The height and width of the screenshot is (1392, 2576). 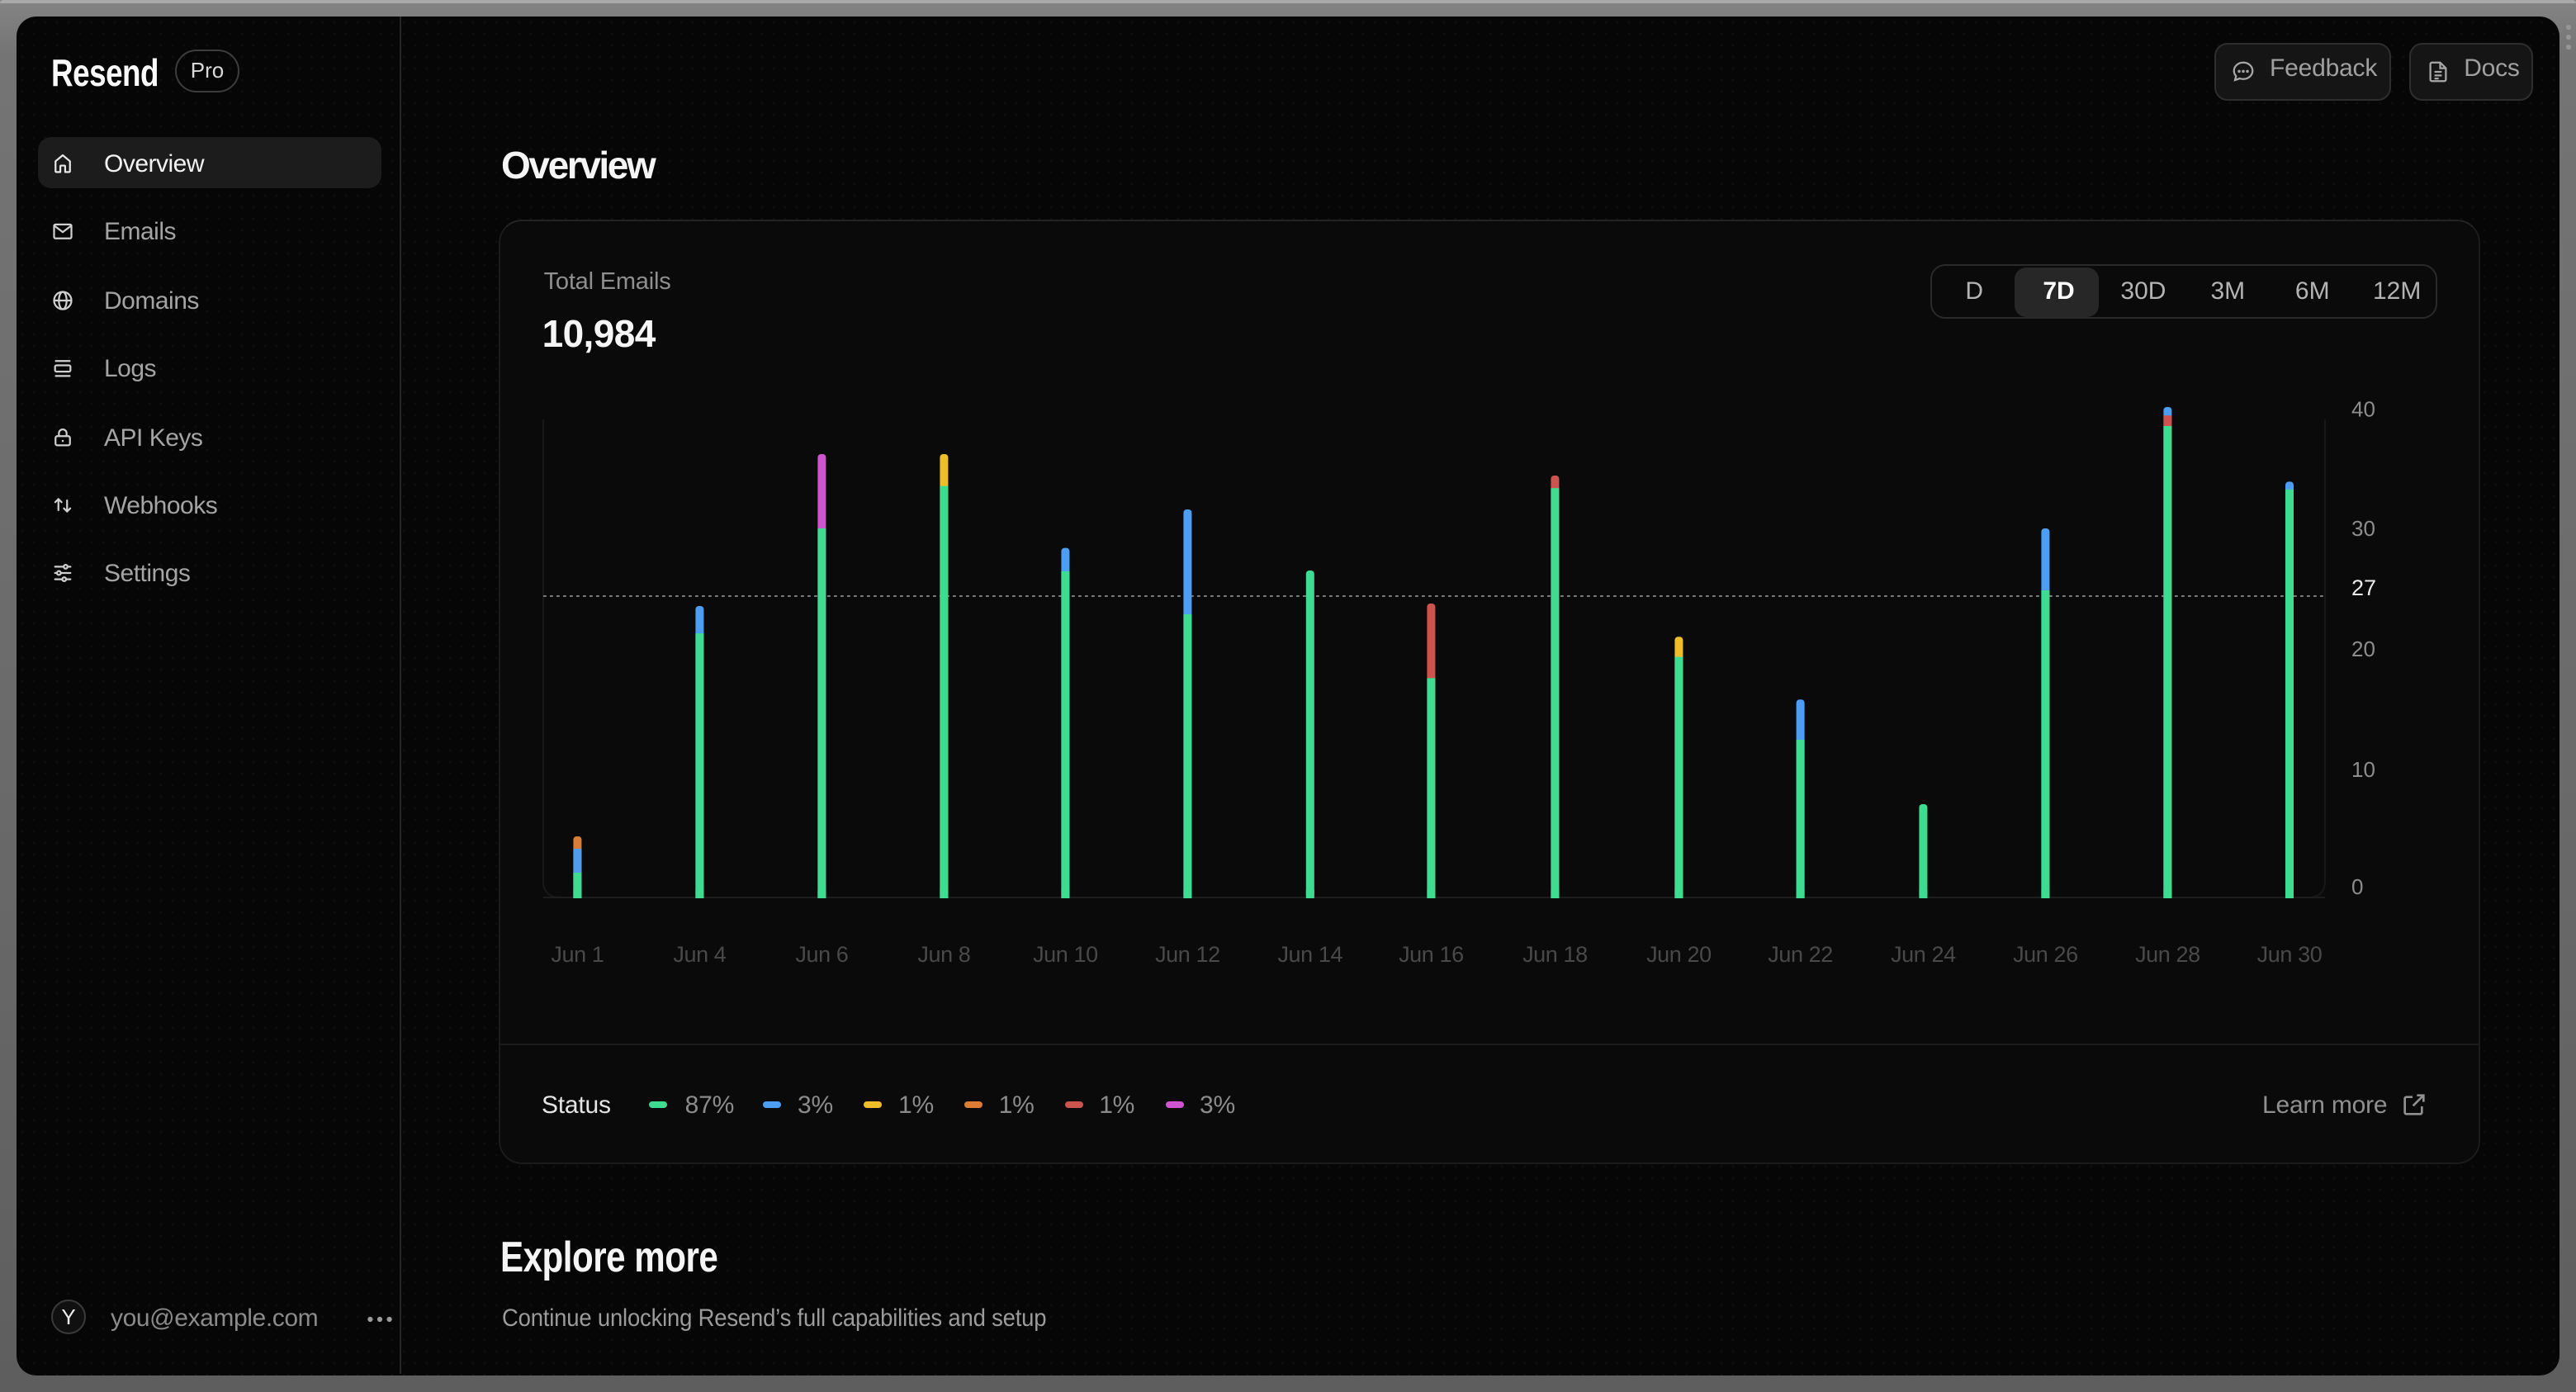 I want to click on svg-text: Jun 24, so click(x=1924, y=954).